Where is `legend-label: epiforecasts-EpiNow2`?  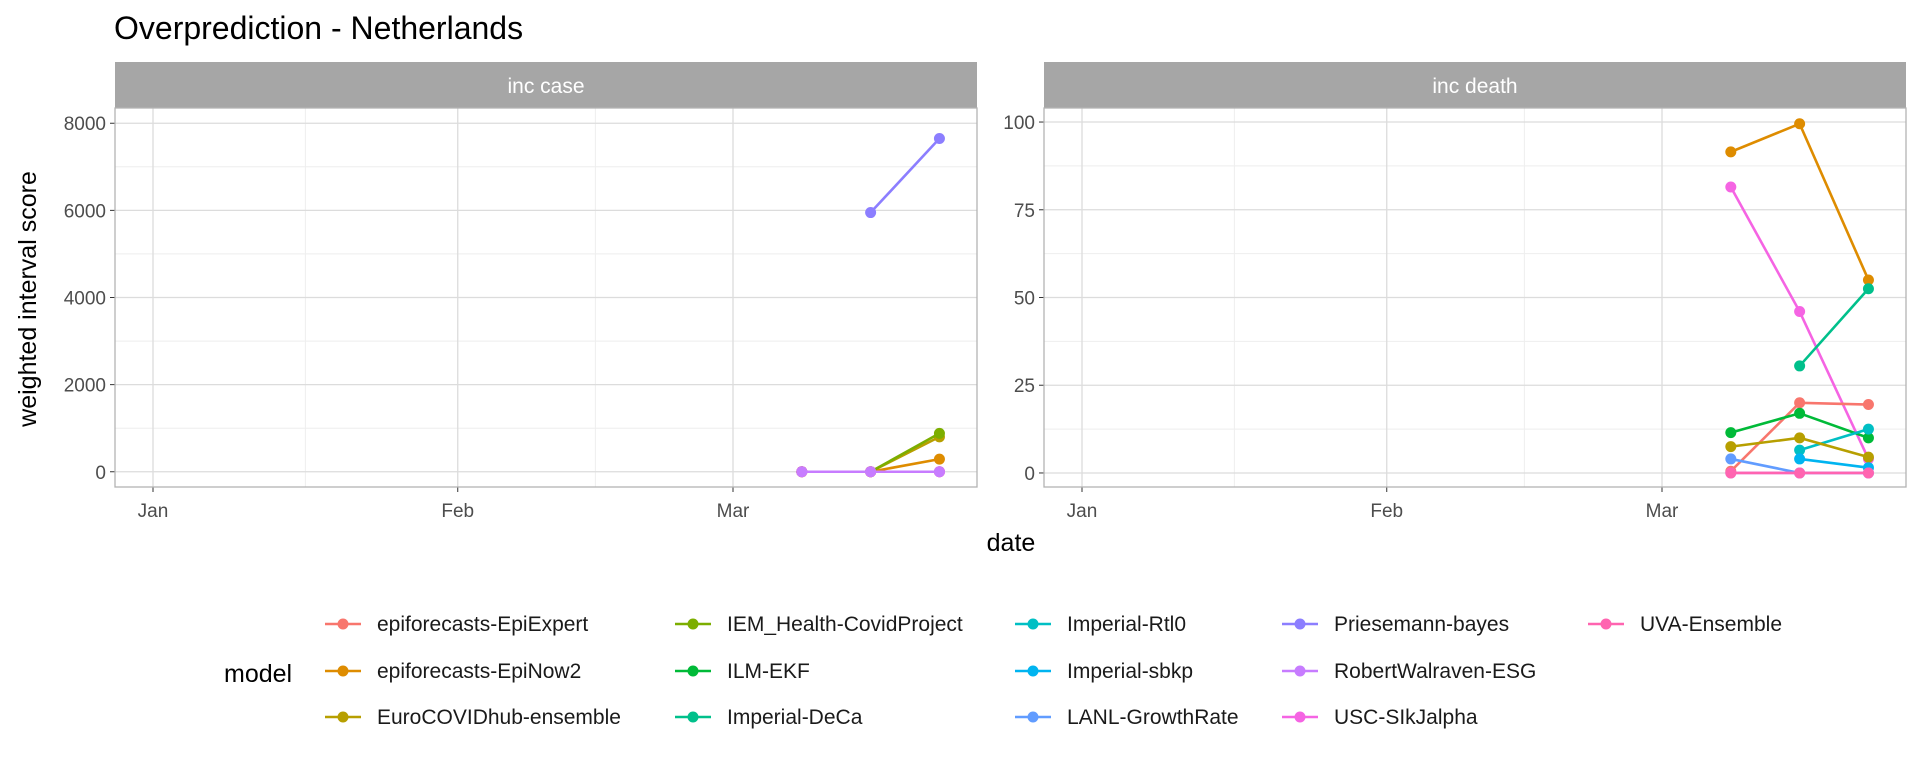 legend-label: epiforecasts-EpiNow2 is located at coordinates (479, 671).